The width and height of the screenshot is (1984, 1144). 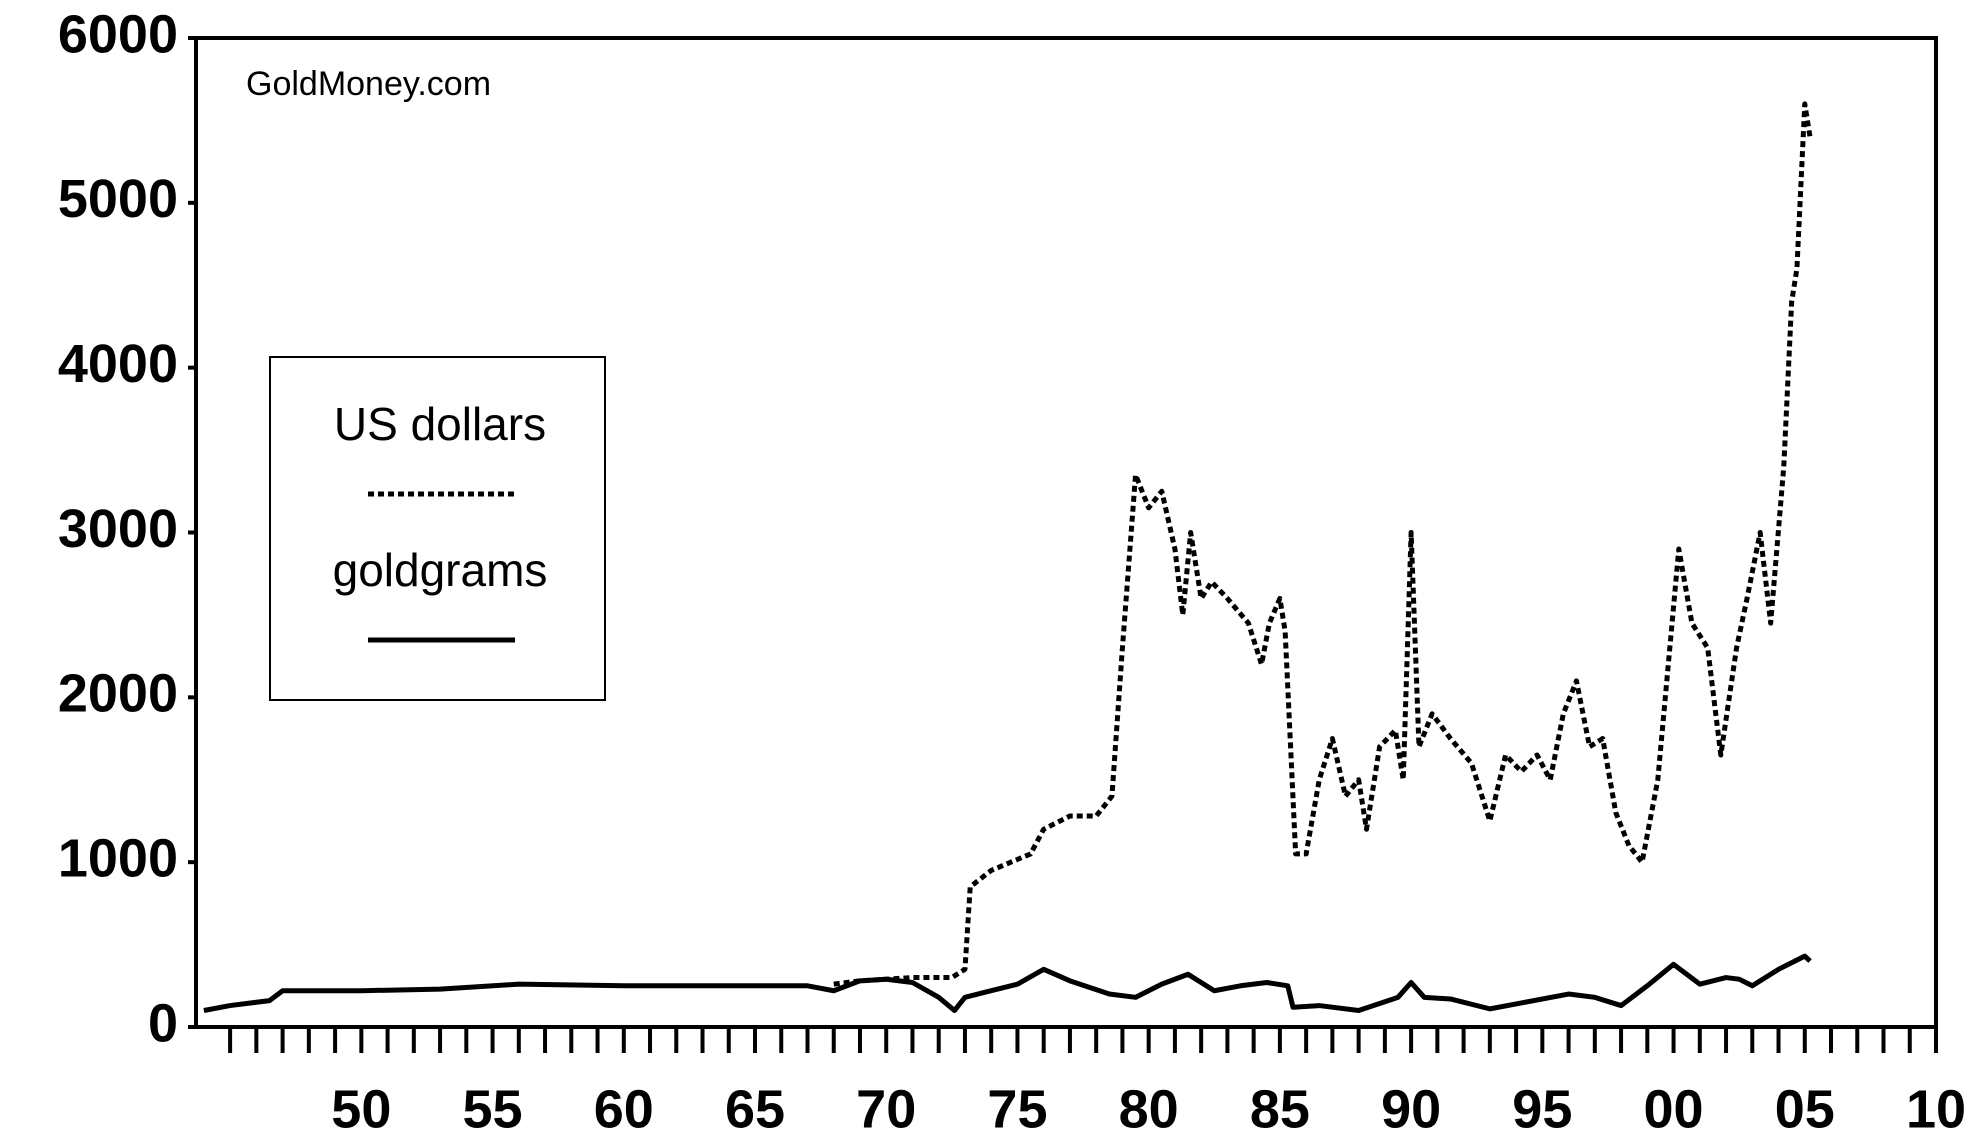 What do you see at coordinates (493, 1109) in the screenshot?
I see `x-tick-label: 55` at bounding box center [493, 1109].